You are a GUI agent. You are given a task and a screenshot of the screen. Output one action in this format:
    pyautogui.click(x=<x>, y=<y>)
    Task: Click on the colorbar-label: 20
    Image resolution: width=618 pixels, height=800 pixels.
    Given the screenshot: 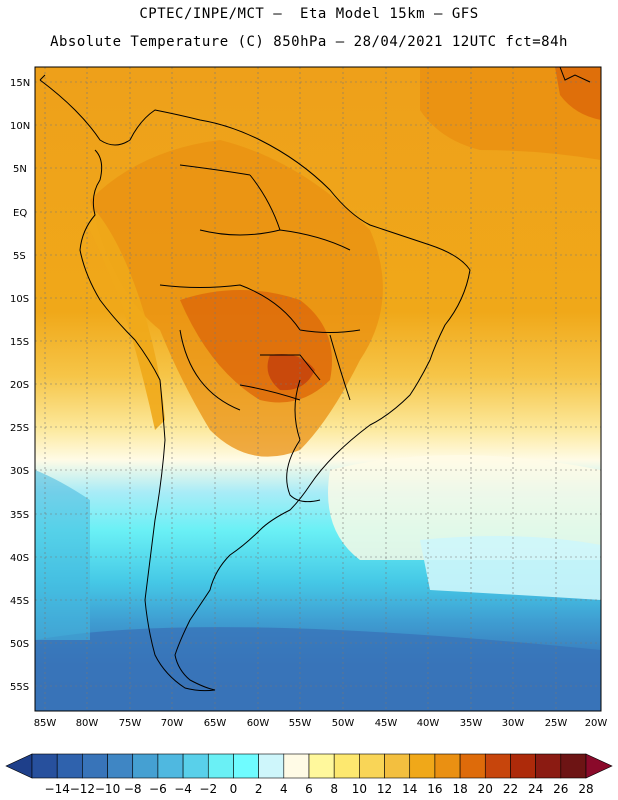 What is the action you would take?
    pyautogui.click(x=485, y=789)
    